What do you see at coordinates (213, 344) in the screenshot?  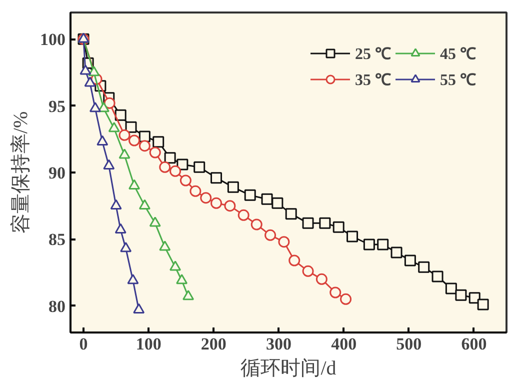 I see `x-tick-label: 200` at bounding box center [213, 344].